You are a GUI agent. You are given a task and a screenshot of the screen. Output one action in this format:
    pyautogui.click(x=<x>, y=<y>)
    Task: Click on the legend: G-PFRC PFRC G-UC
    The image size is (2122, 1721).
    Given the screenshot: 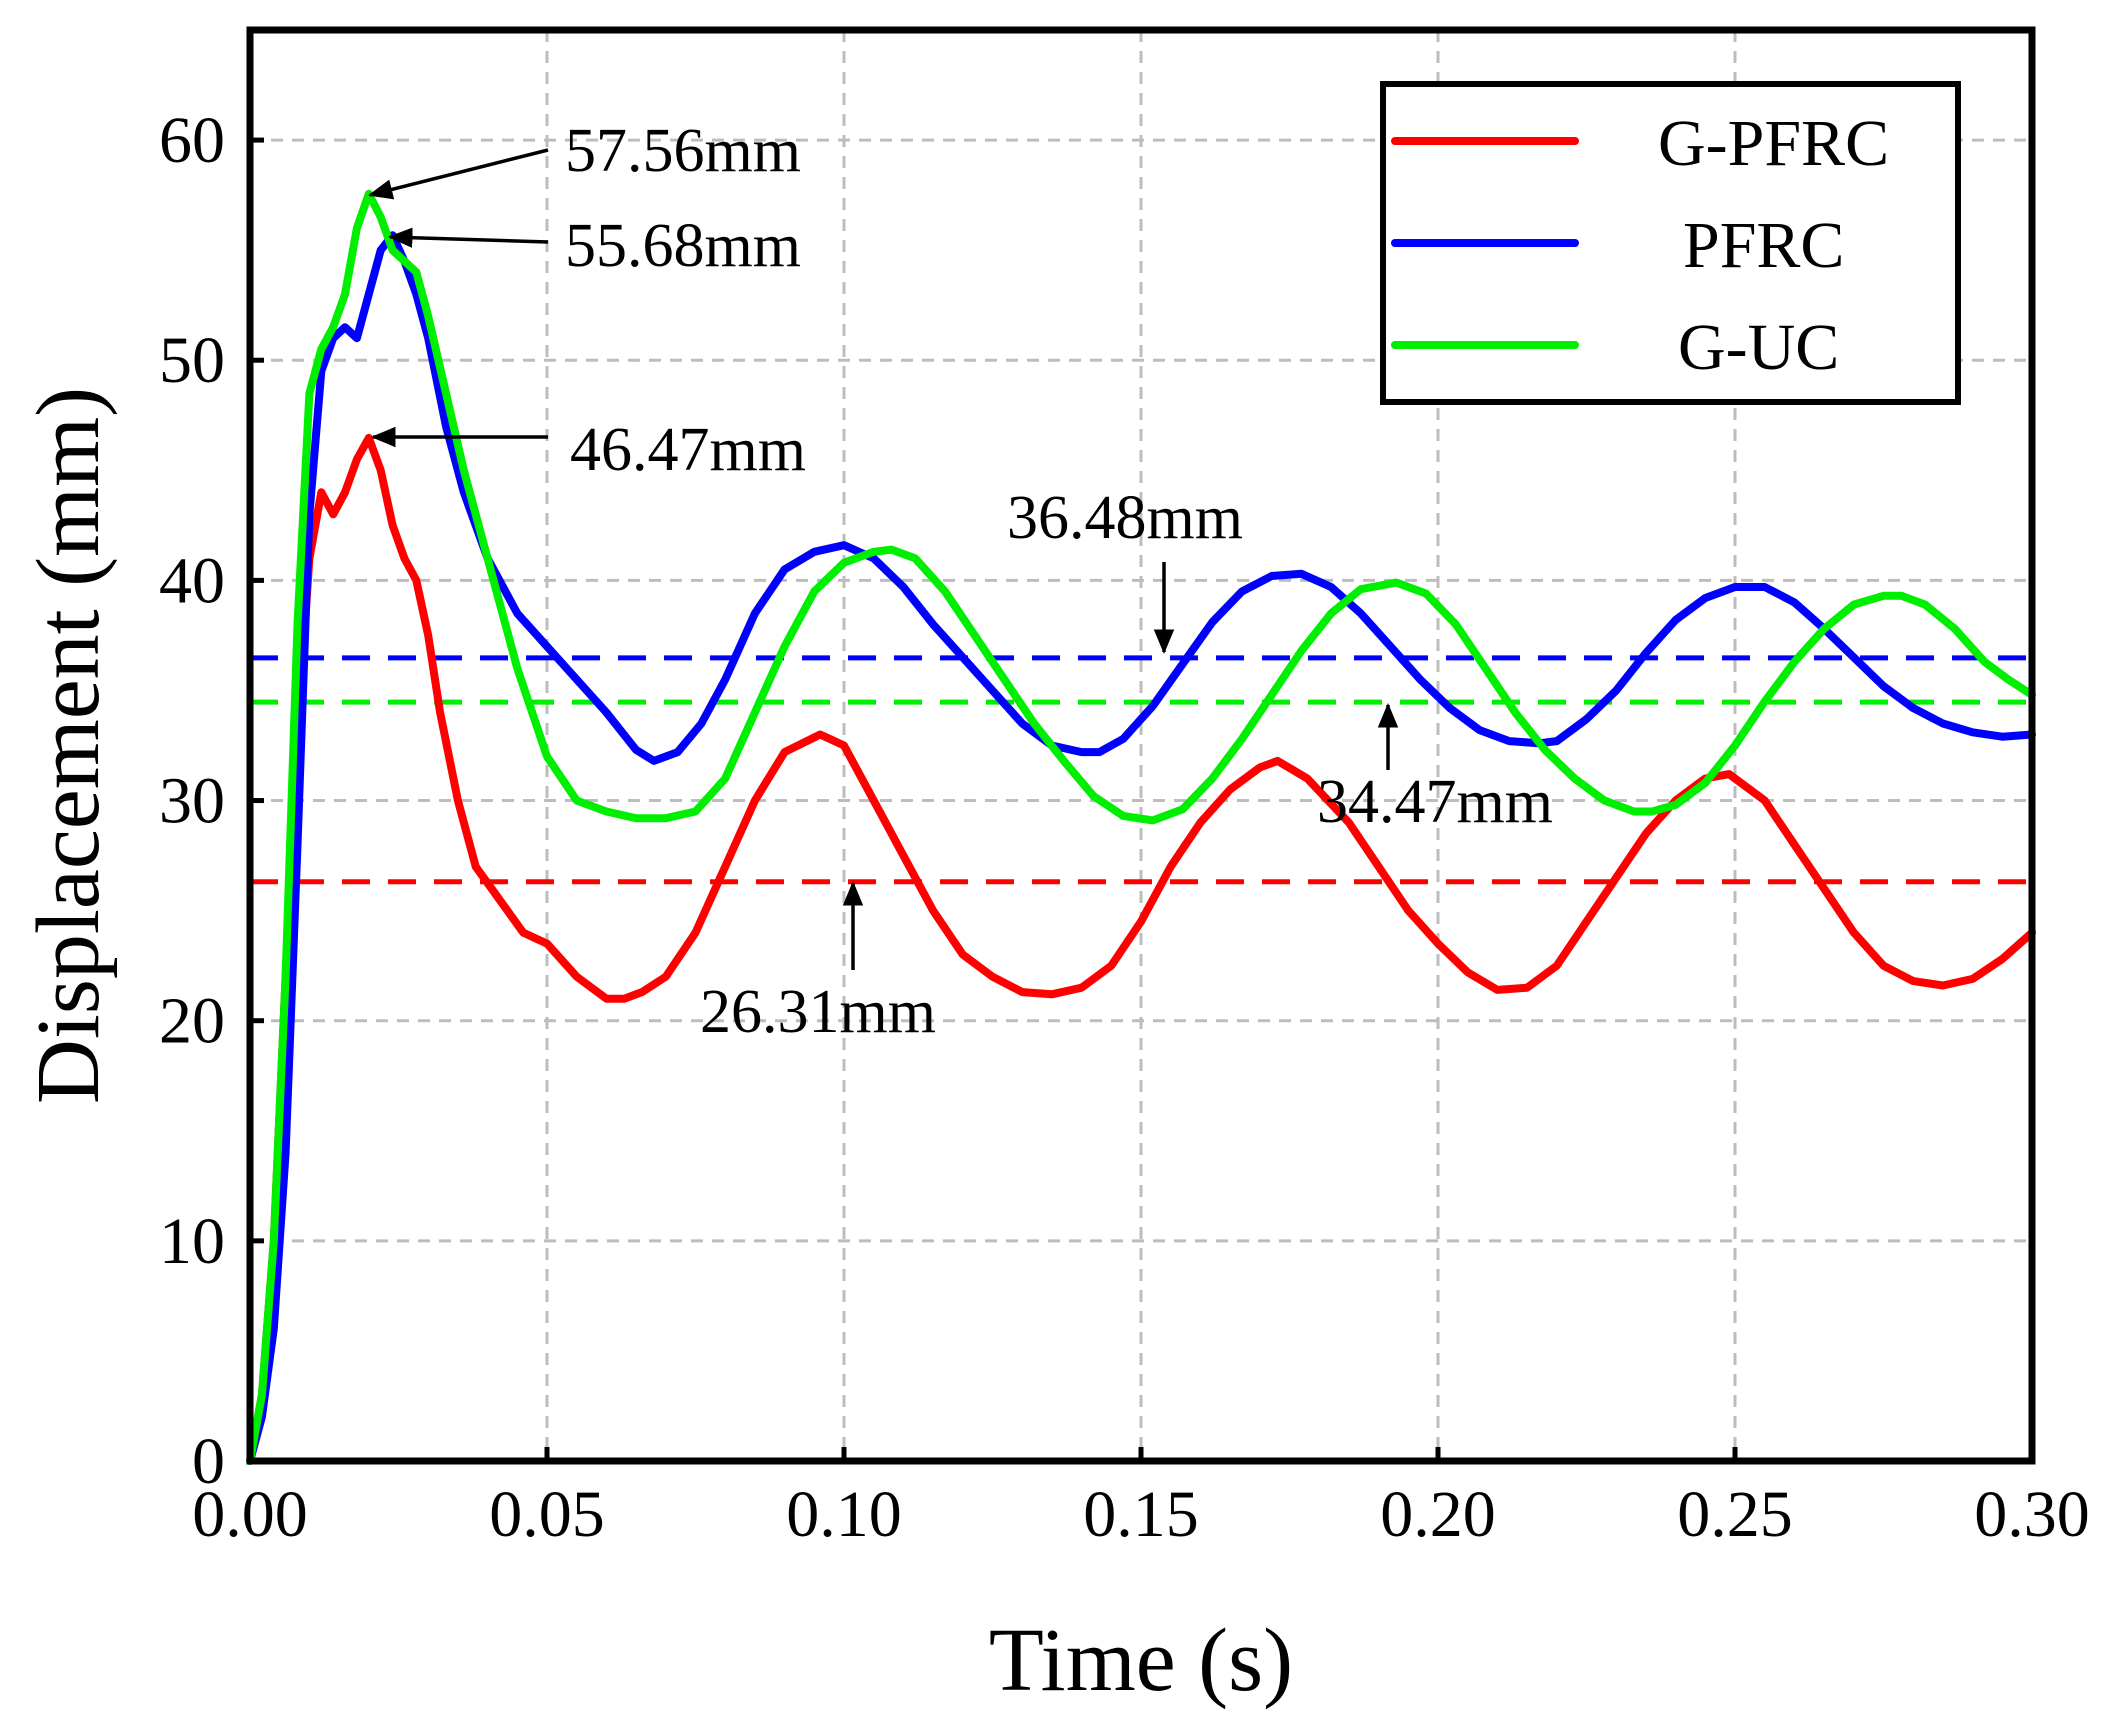 What is the action you would take?
    pyautogui.click(x=1670, y=243)
    